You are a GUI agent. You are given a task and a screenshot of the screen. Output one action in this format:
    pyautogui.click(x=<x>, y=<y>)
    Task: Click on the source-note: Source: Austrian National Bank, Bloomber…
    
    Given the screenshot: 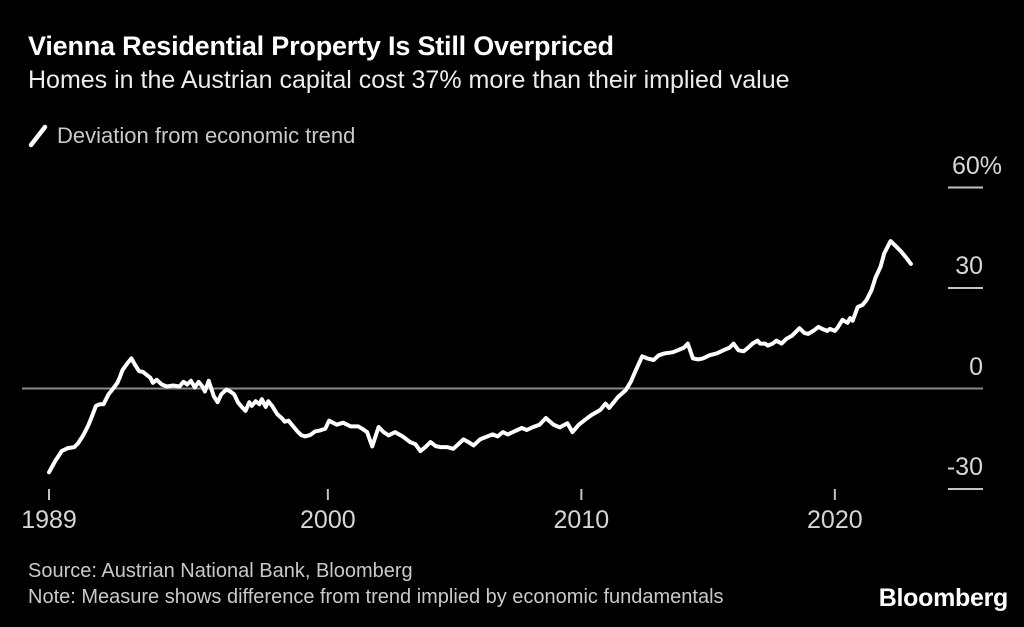 What is the action you would take?
    pyautogui.click(x=220, y=571)
    